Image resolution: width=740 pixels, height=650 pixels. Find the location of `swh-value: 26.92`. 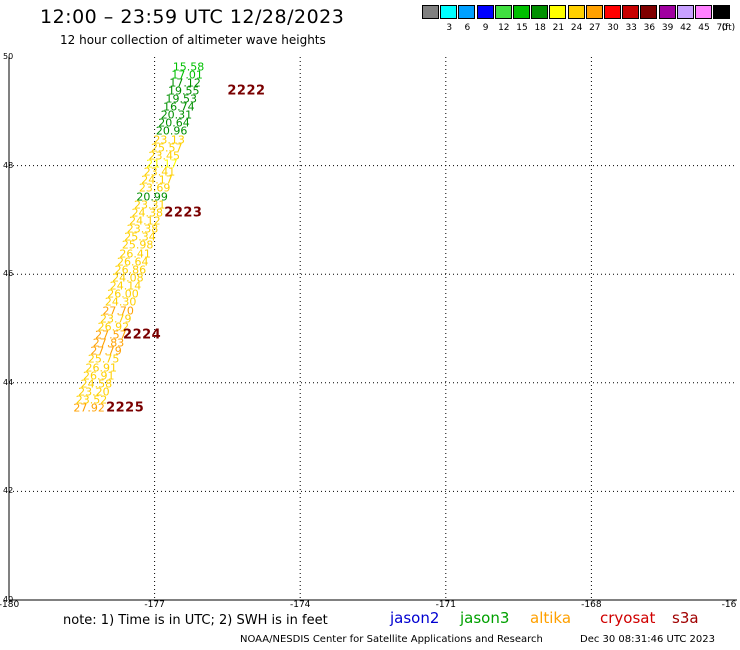

swh-value: 26.92 is located at coordinates (113, 327).